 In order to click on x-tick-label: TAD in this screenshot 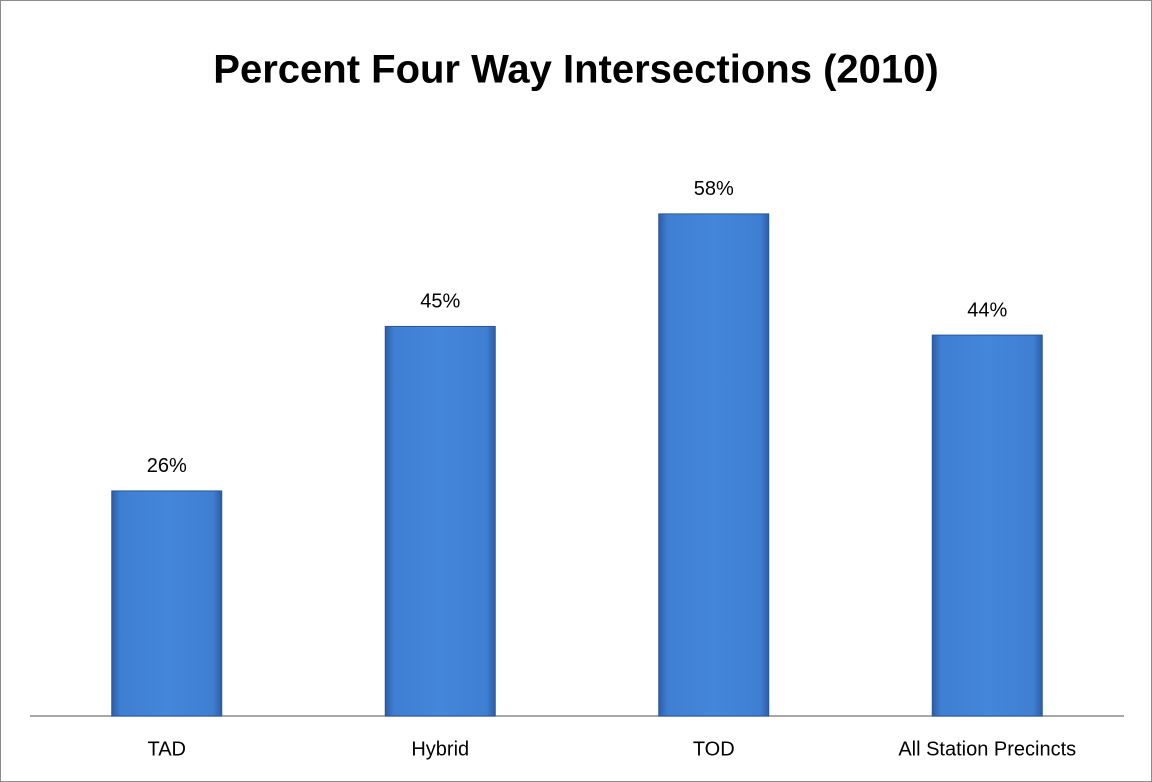, I will do `click(166, 749)`.